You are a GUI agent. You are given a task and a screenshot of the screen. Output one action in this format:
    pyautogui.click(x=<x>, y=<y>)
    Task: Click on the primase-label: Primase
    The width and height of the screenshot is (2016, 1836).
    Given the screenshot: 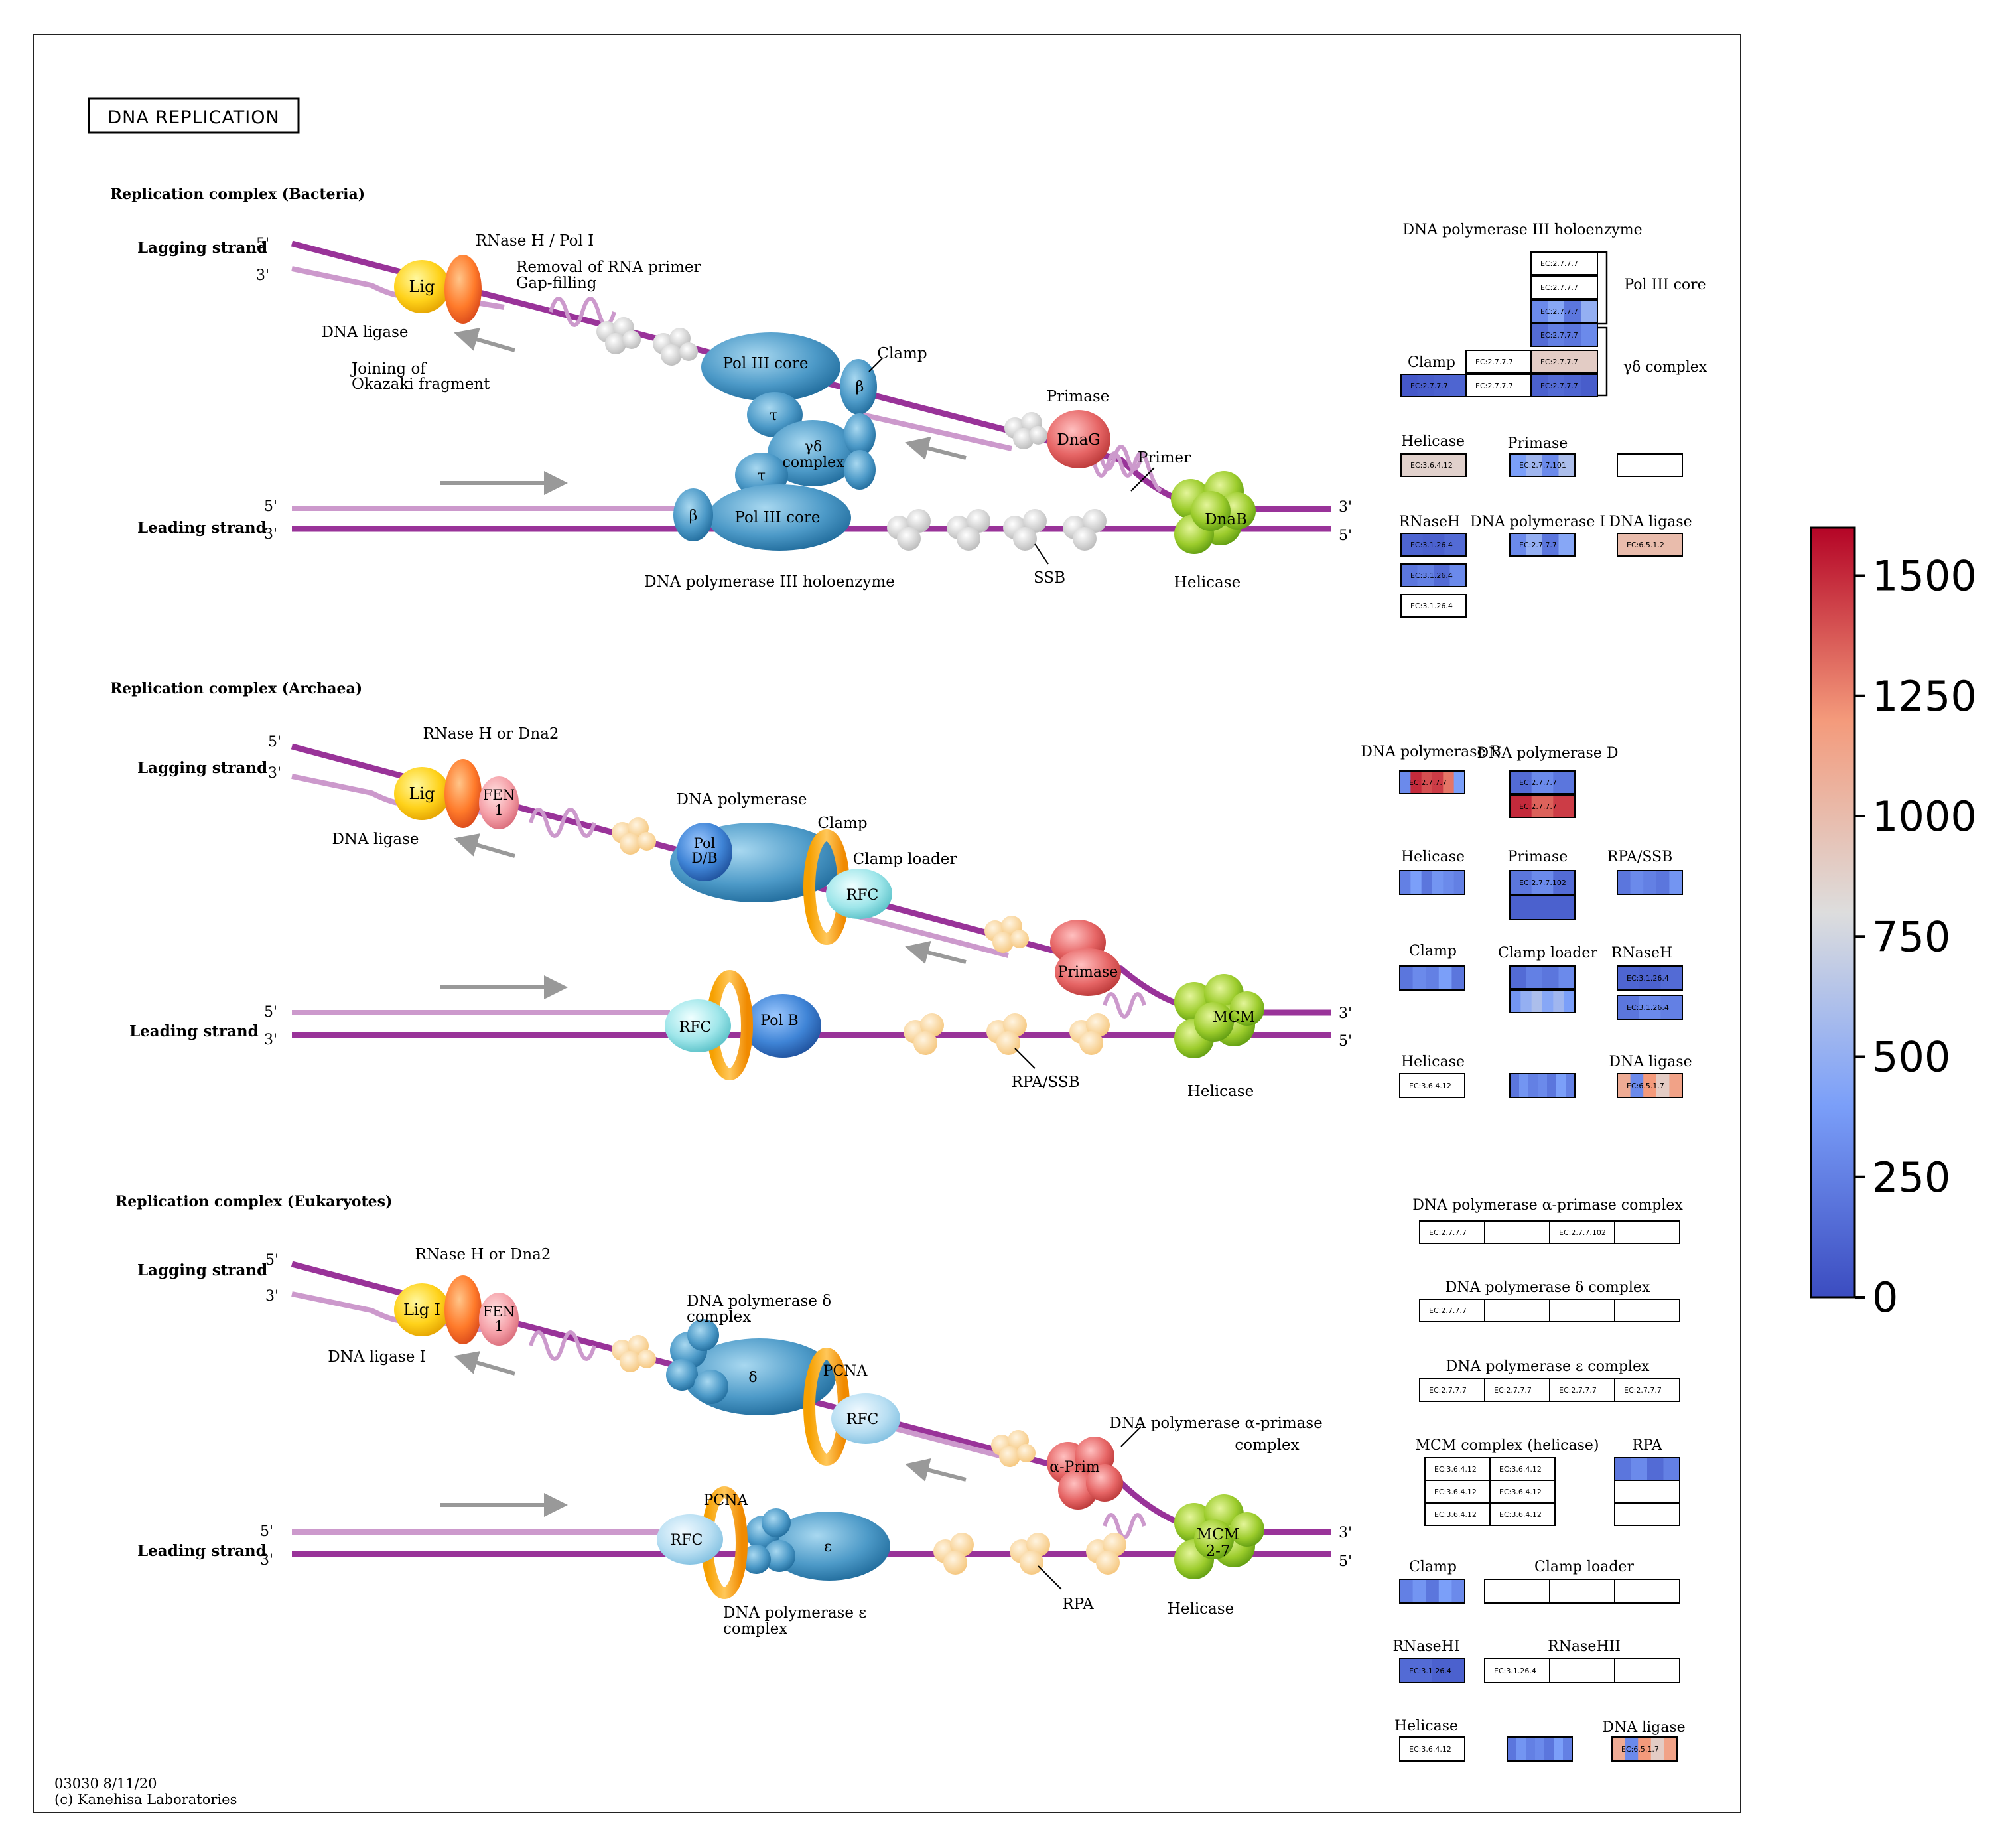 What is the action you would take?
    pyautogui.click(x=1088, y=972)
    